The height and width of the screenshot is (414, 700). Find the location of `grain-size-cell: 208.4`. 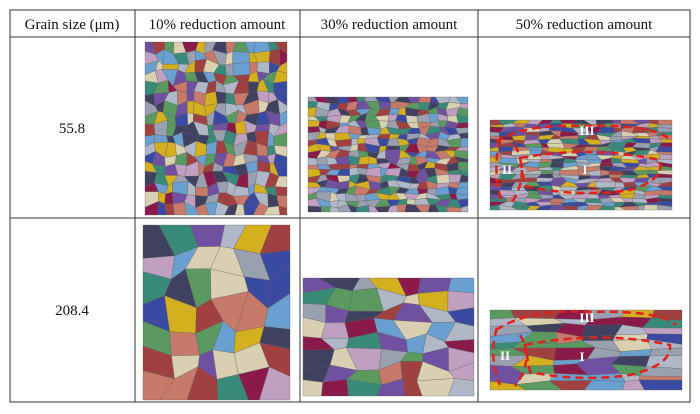

grain-size-cell: 208.4 is located at coordinates (72, 311).